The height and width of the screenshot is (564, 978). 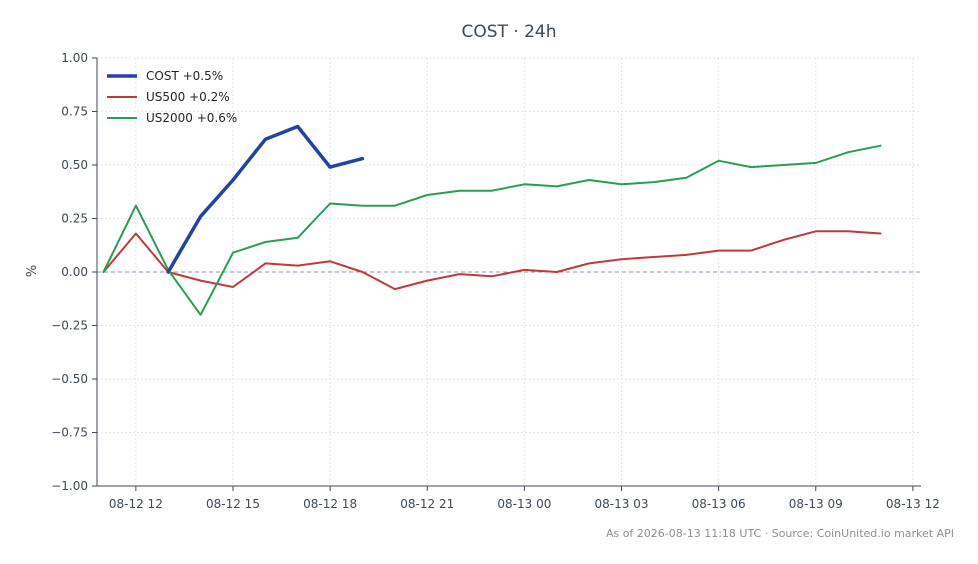 I want to click on y-tick-label: −0.25, so click(x=69, y=326).